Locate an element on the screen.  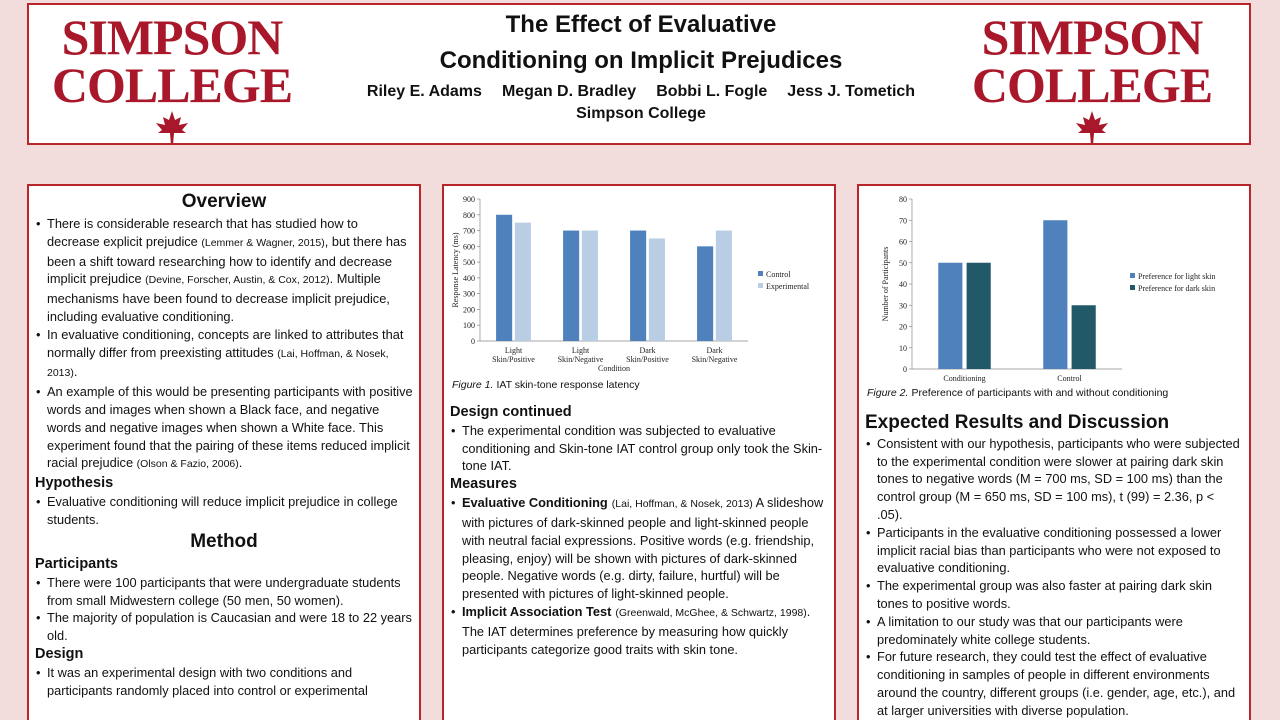
y-tick-label: 100 is located at coordinates (469, 325).